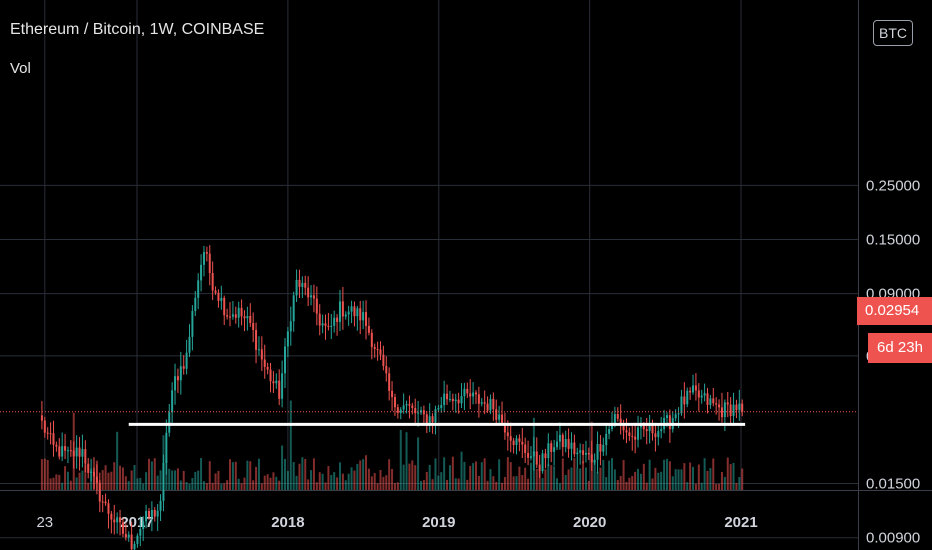 Image resolution: width=932 pixels, height=550 pixels. I want to click on y-tick-label: 0.01500, so click(893, 484).